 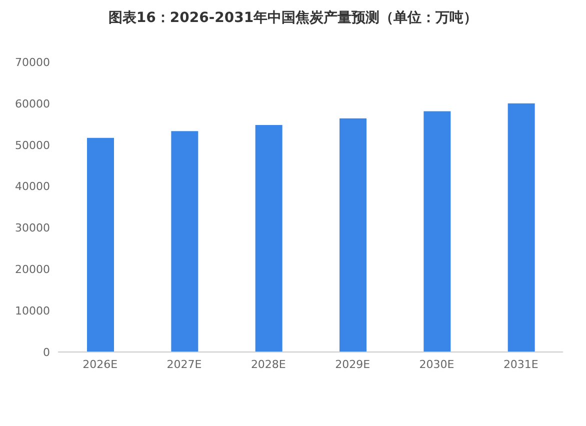 I want to click on y-tick-label: 30000, so click(x=32, y=228).